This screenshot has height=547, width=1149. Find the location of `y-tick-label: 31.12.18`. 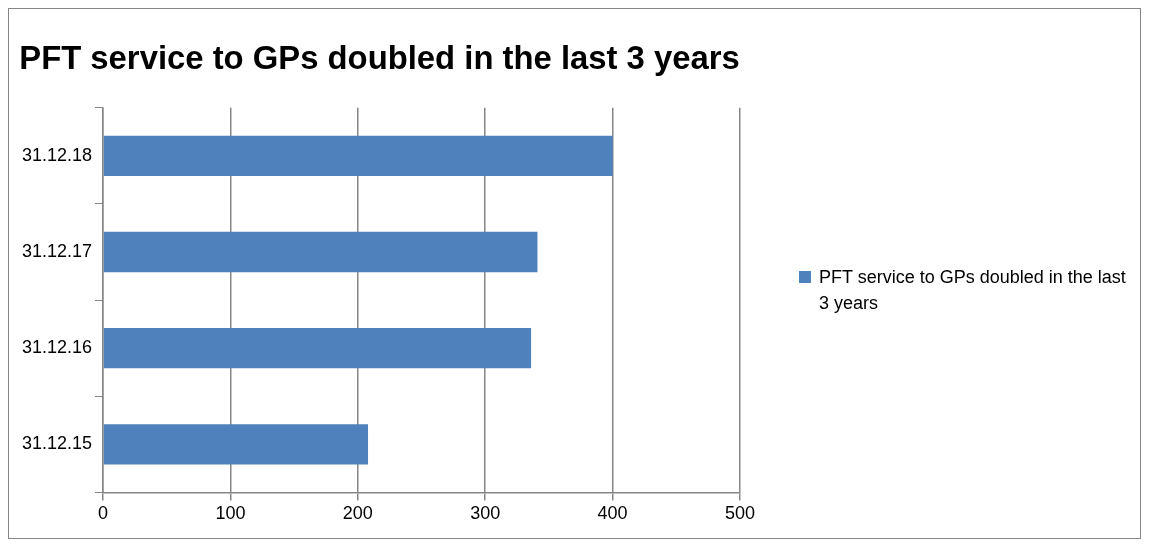

y-tick-label: 31.12.18 is located at coordinates (57, 154).